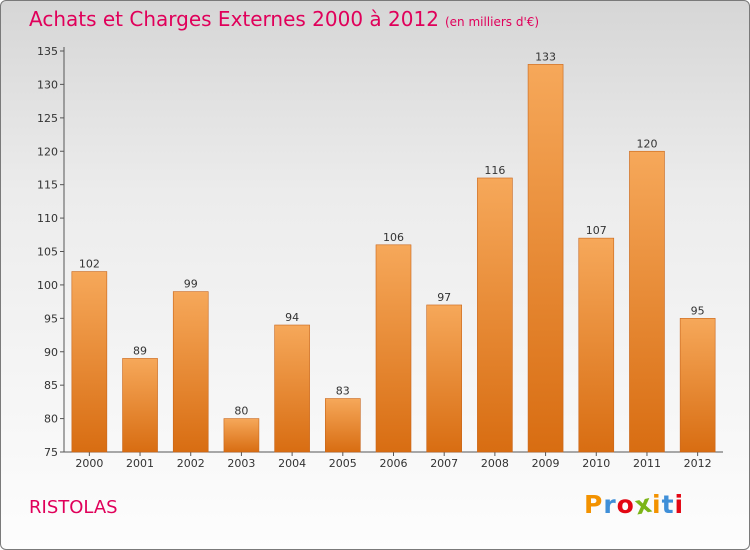 The image size is (750, 550). Describe the element at coordinates (546, 463) in the screenshot. I see `x-tick-label: 2009` at that location.